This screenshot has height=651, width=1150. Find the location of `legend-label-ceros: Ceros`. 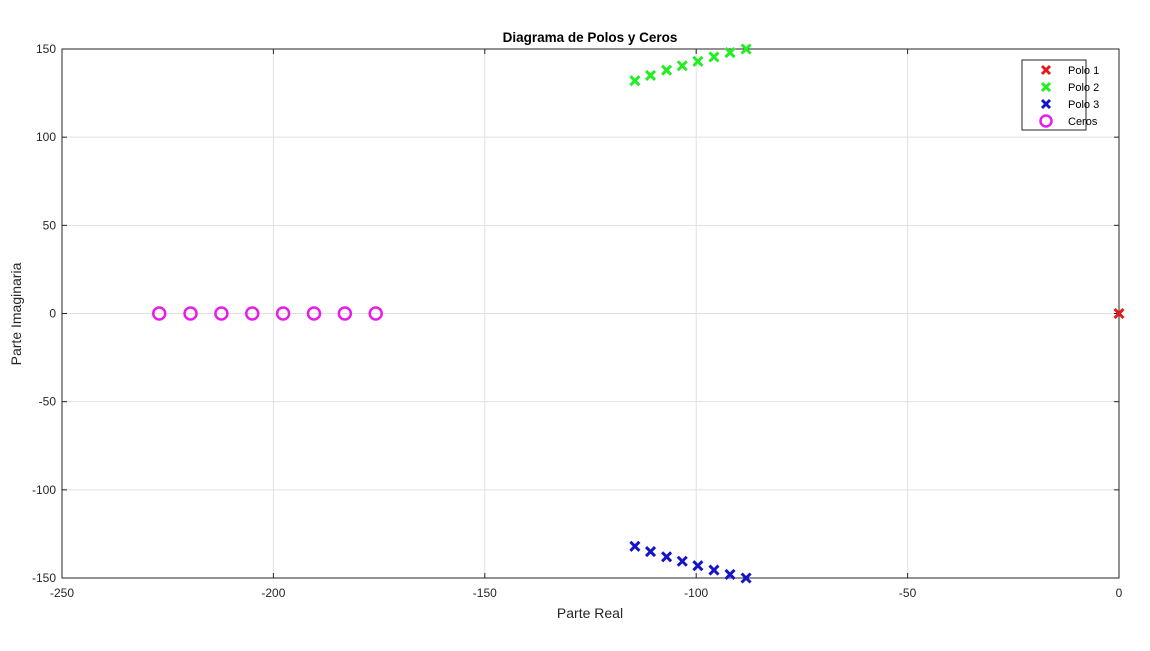

legend-label-ceros: Ceros is located at coordinates (1083, 122).